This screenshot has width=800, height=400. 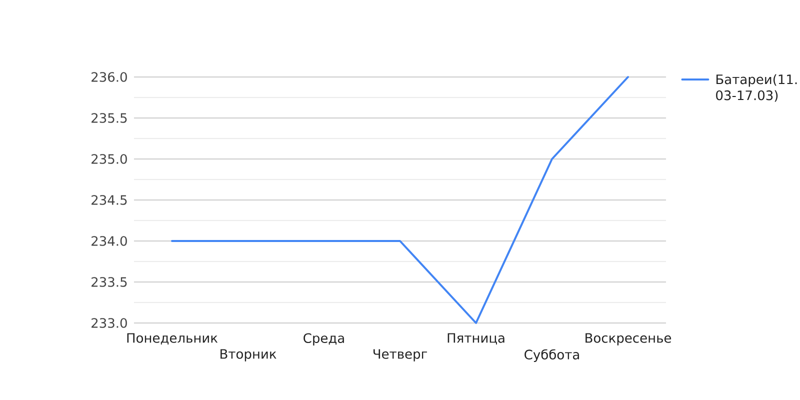 I want to click on y-tick-label: 233.0, so click(x=109, y=323).